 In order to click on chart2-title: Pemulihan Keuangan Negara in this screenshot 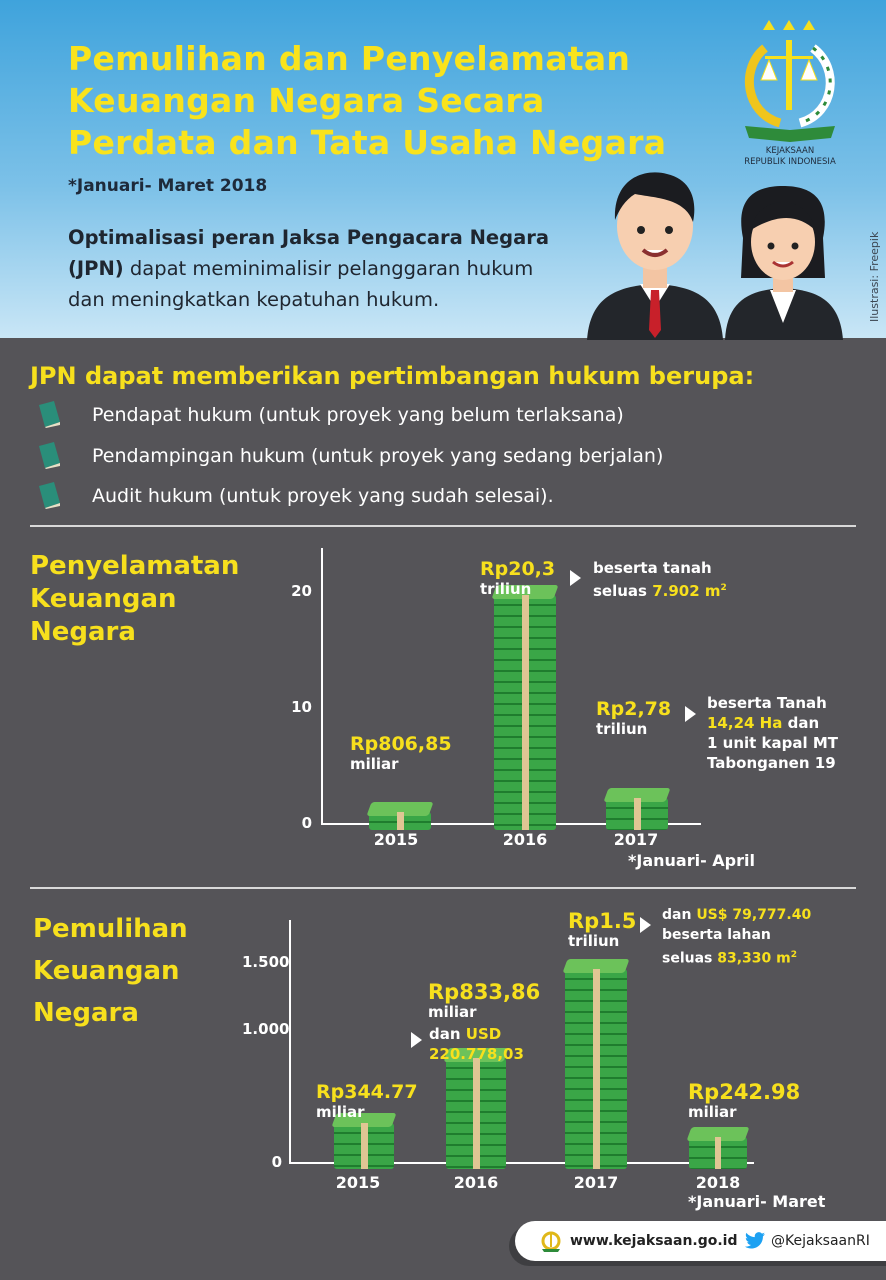, I will do `click(110, 971)`.